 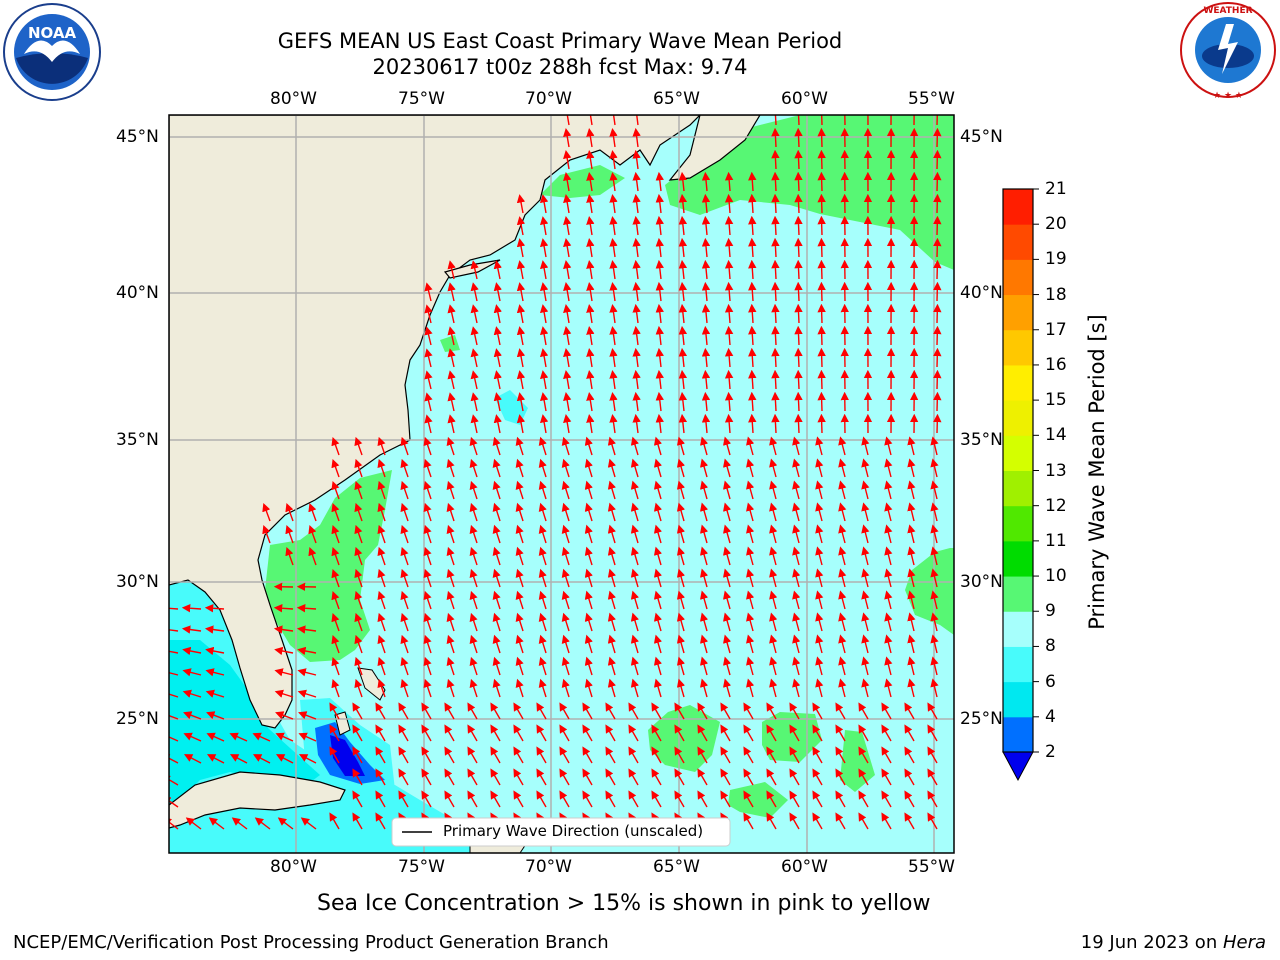 I want to click on lon-tick: 60°W, so click(x=804, y=99).